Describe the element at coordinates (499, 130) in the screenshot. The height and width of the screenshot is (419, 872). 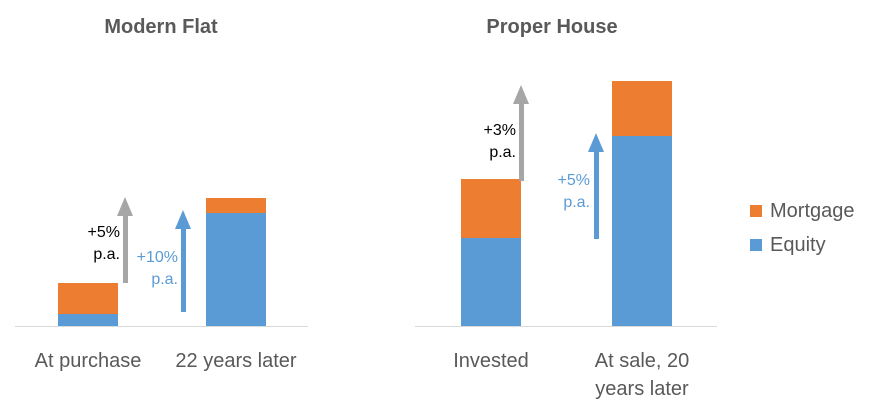
I see `growth-annotation-line: +3%` at that location.